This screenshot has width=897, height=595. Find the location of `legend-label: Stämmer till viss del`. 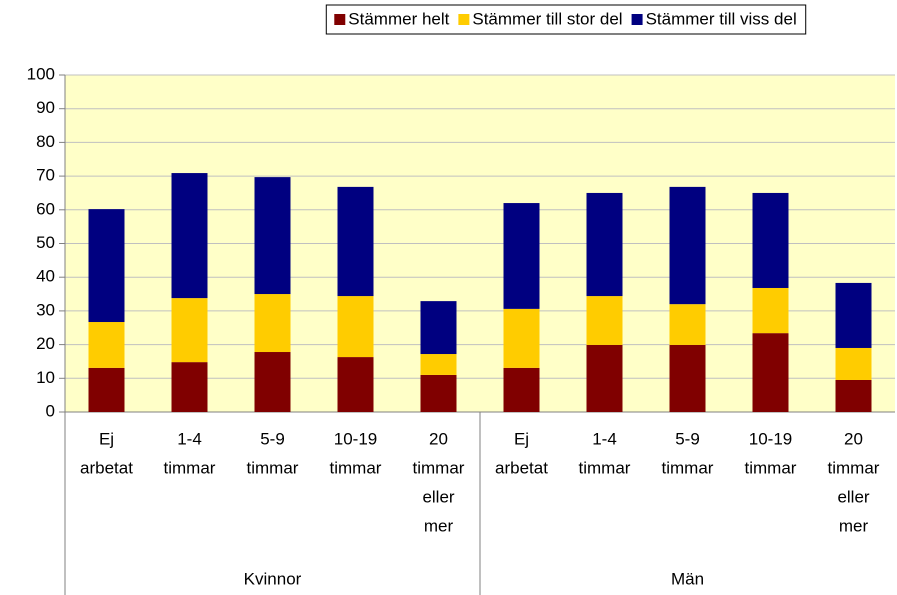

legend-label: Stämmer till viss del is located at coordinates (721, 18).